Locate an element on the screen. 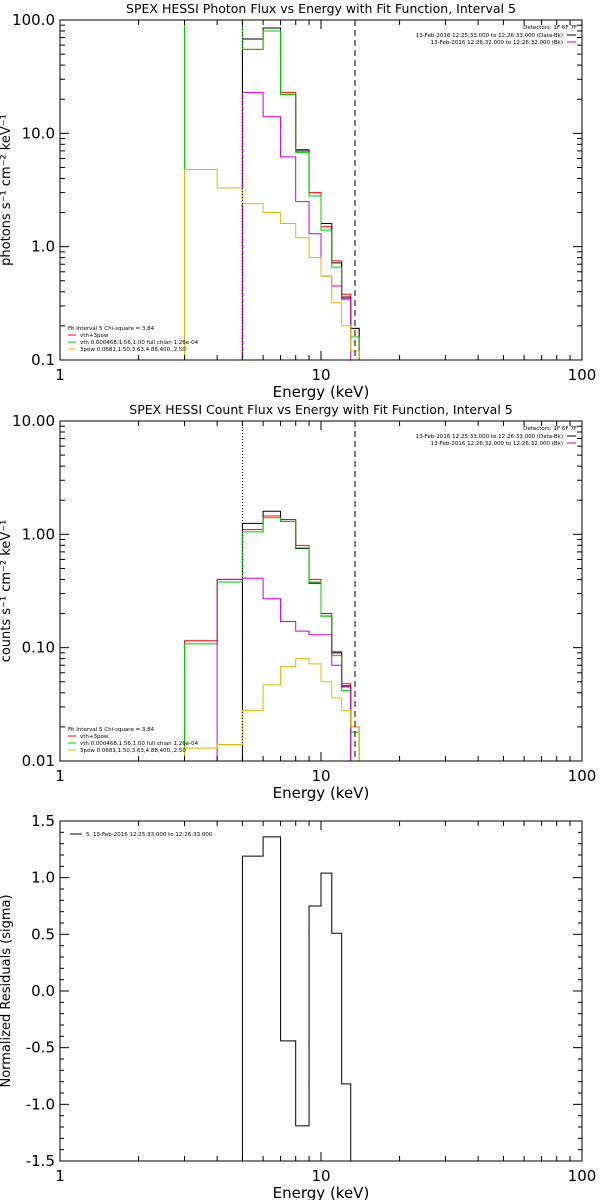  y-tick-label: 10.00 is located at coordinates (33, 421).